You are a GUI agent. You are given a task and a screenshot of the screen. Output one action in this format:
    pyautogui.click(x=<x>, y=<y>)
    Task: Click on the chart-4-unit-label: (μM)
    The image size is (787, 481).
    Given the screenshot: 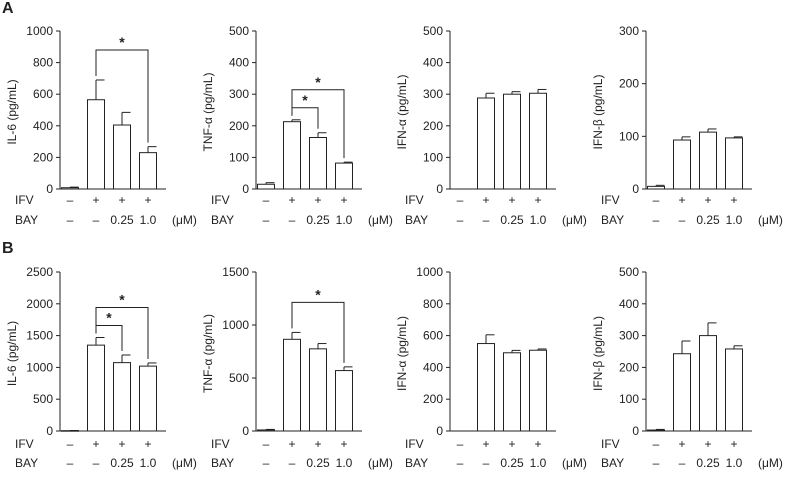 What is the action you would take?
    pyautogui.click(x=770, y=220)
    